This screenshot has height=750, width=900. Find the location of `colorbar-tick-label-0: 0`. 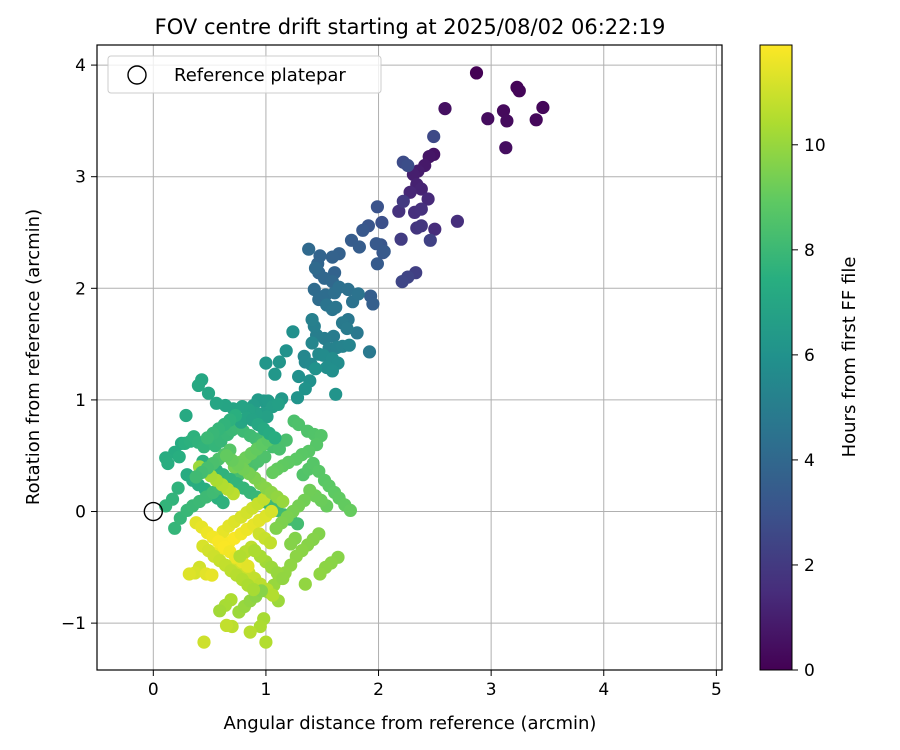

colorbar-tick-label-0: 0 is located at coordinates (809, 671).